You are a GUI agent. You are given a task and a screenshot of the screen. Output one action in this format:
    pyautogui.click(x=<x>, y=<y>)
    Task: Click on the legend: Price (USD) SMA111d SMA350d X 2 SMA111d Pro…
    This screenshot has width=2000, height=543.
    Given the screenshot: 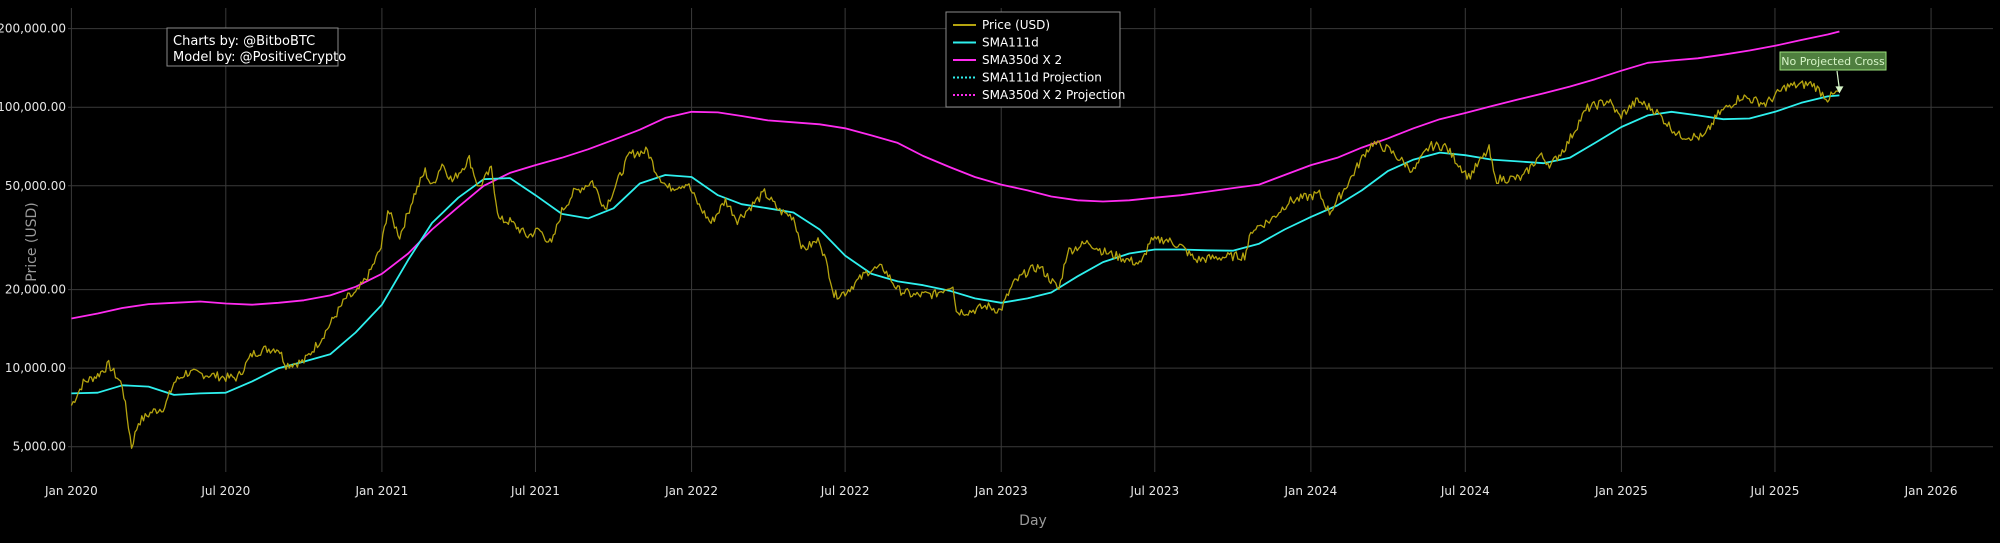 What is the action you would take?
    pyautogui.click(x=1035, y=59)
    